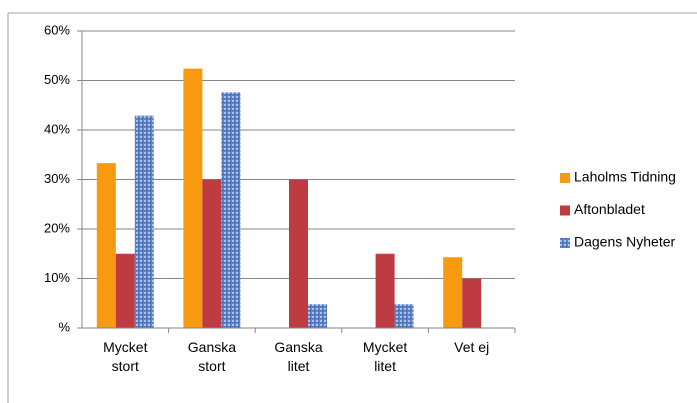 The image size is (697, 403). I want to click on x-tick-label-box: Mycket stort, so click(125, 356).